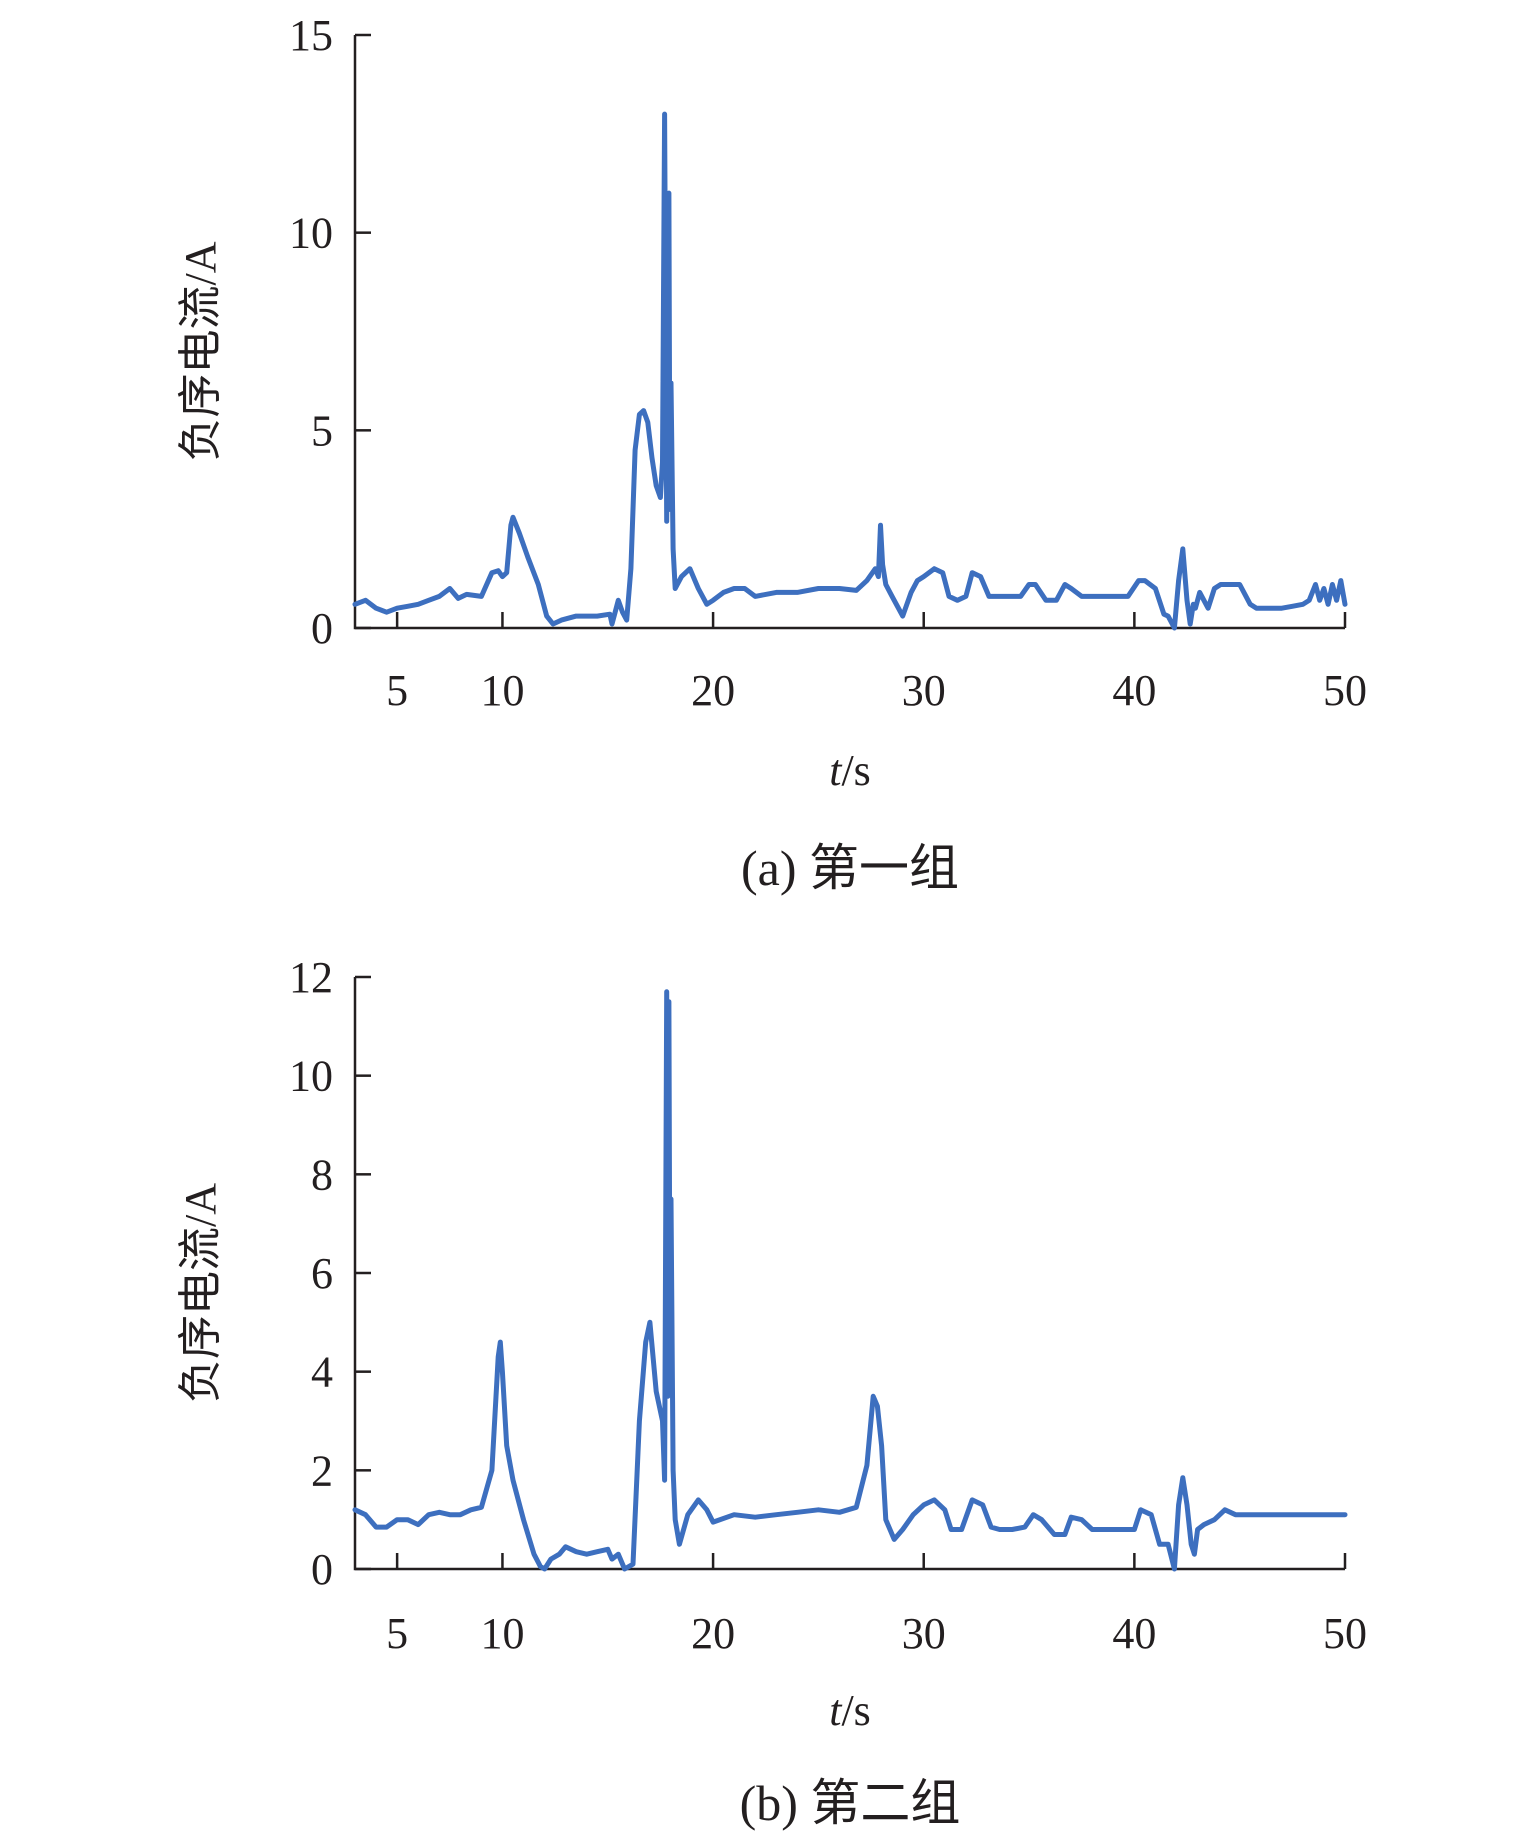  Describe the element at coordinates (1134, 1633) in the screenshot. I see `panel-b-x-tick-label: 40` at that location.